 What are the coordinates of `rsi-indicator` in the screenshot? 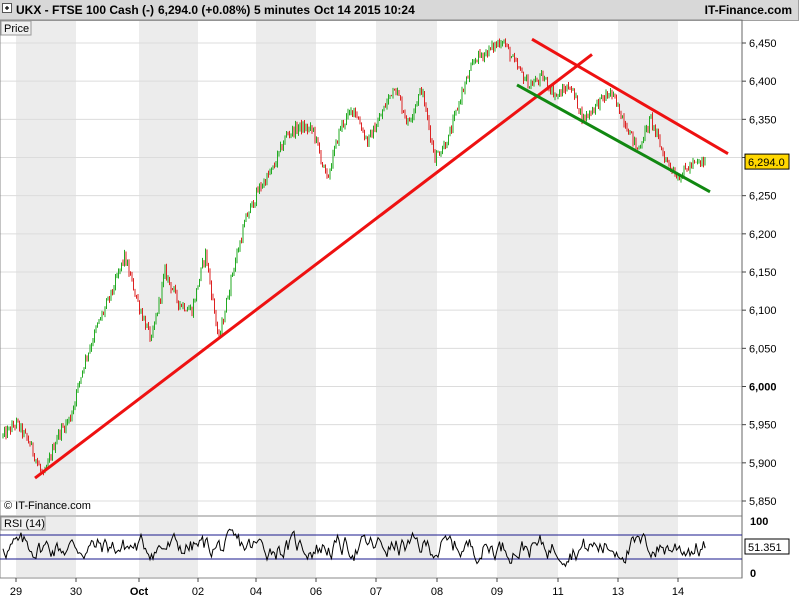 It's located at (371, 548).